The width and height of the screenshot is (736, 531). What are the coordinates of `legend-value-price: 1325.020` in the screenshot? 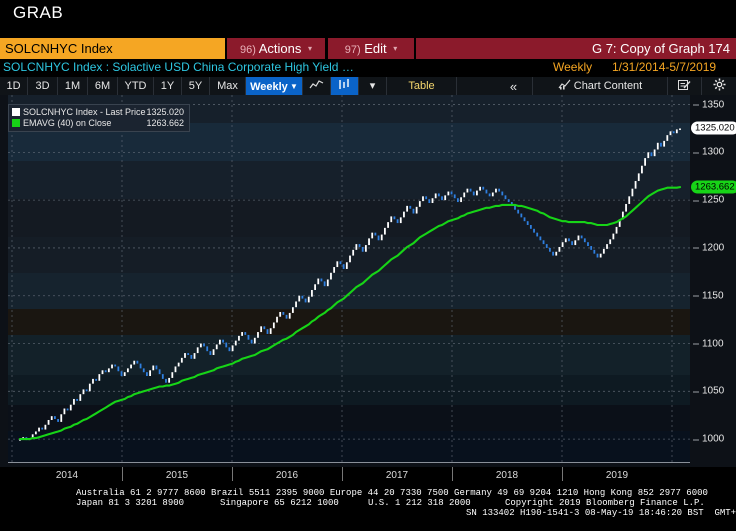 It's located at (165, 112).